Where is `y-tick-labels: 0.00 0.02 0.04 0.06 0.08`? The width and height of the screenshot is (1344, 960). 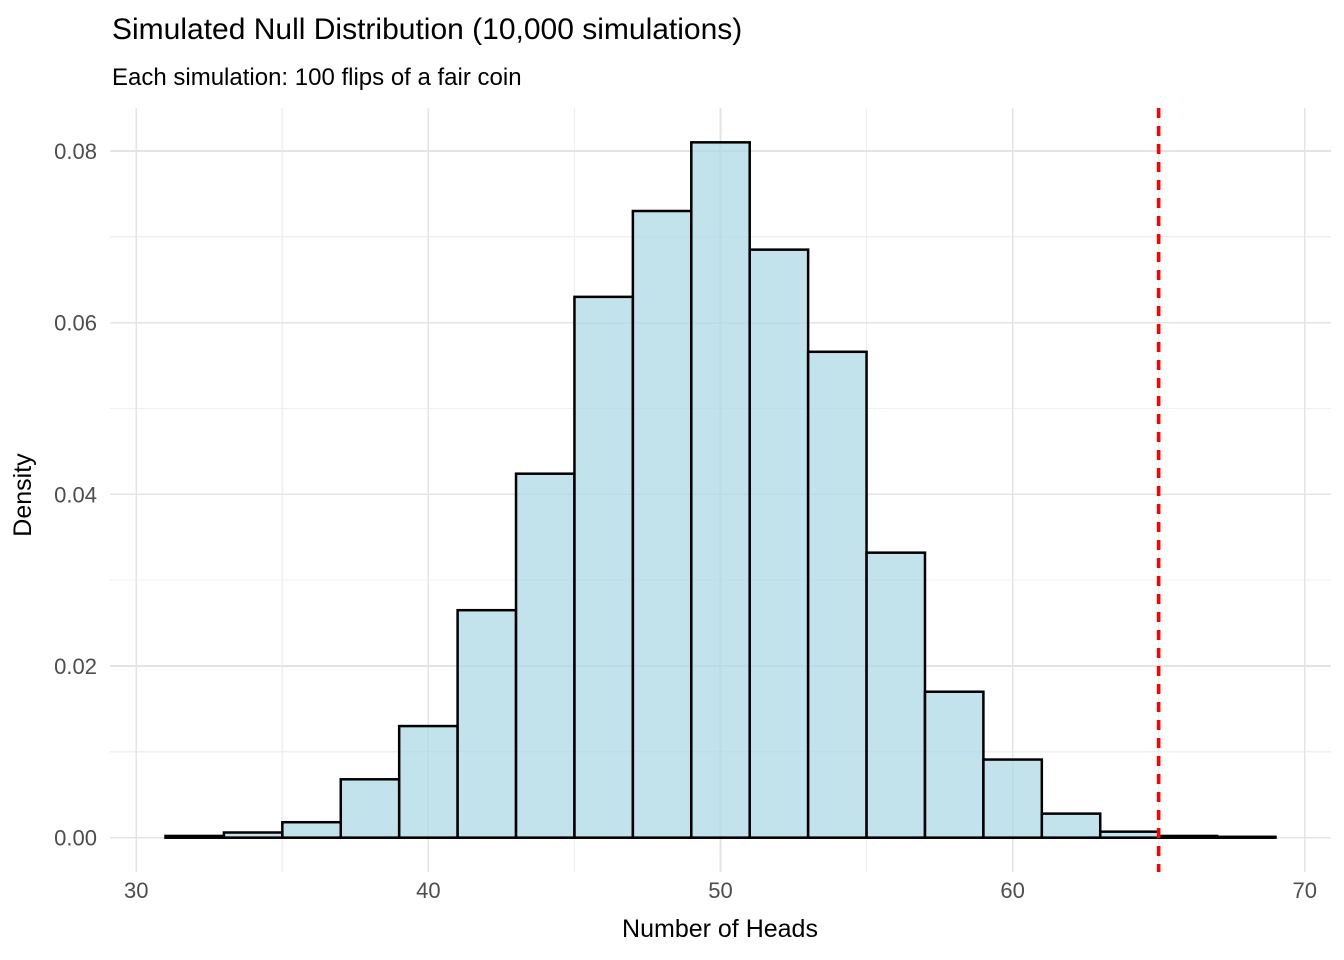 y-tick-labels: 0.00 0.02 0.04 0.06 0.08 is located at coordinates (75, 495).